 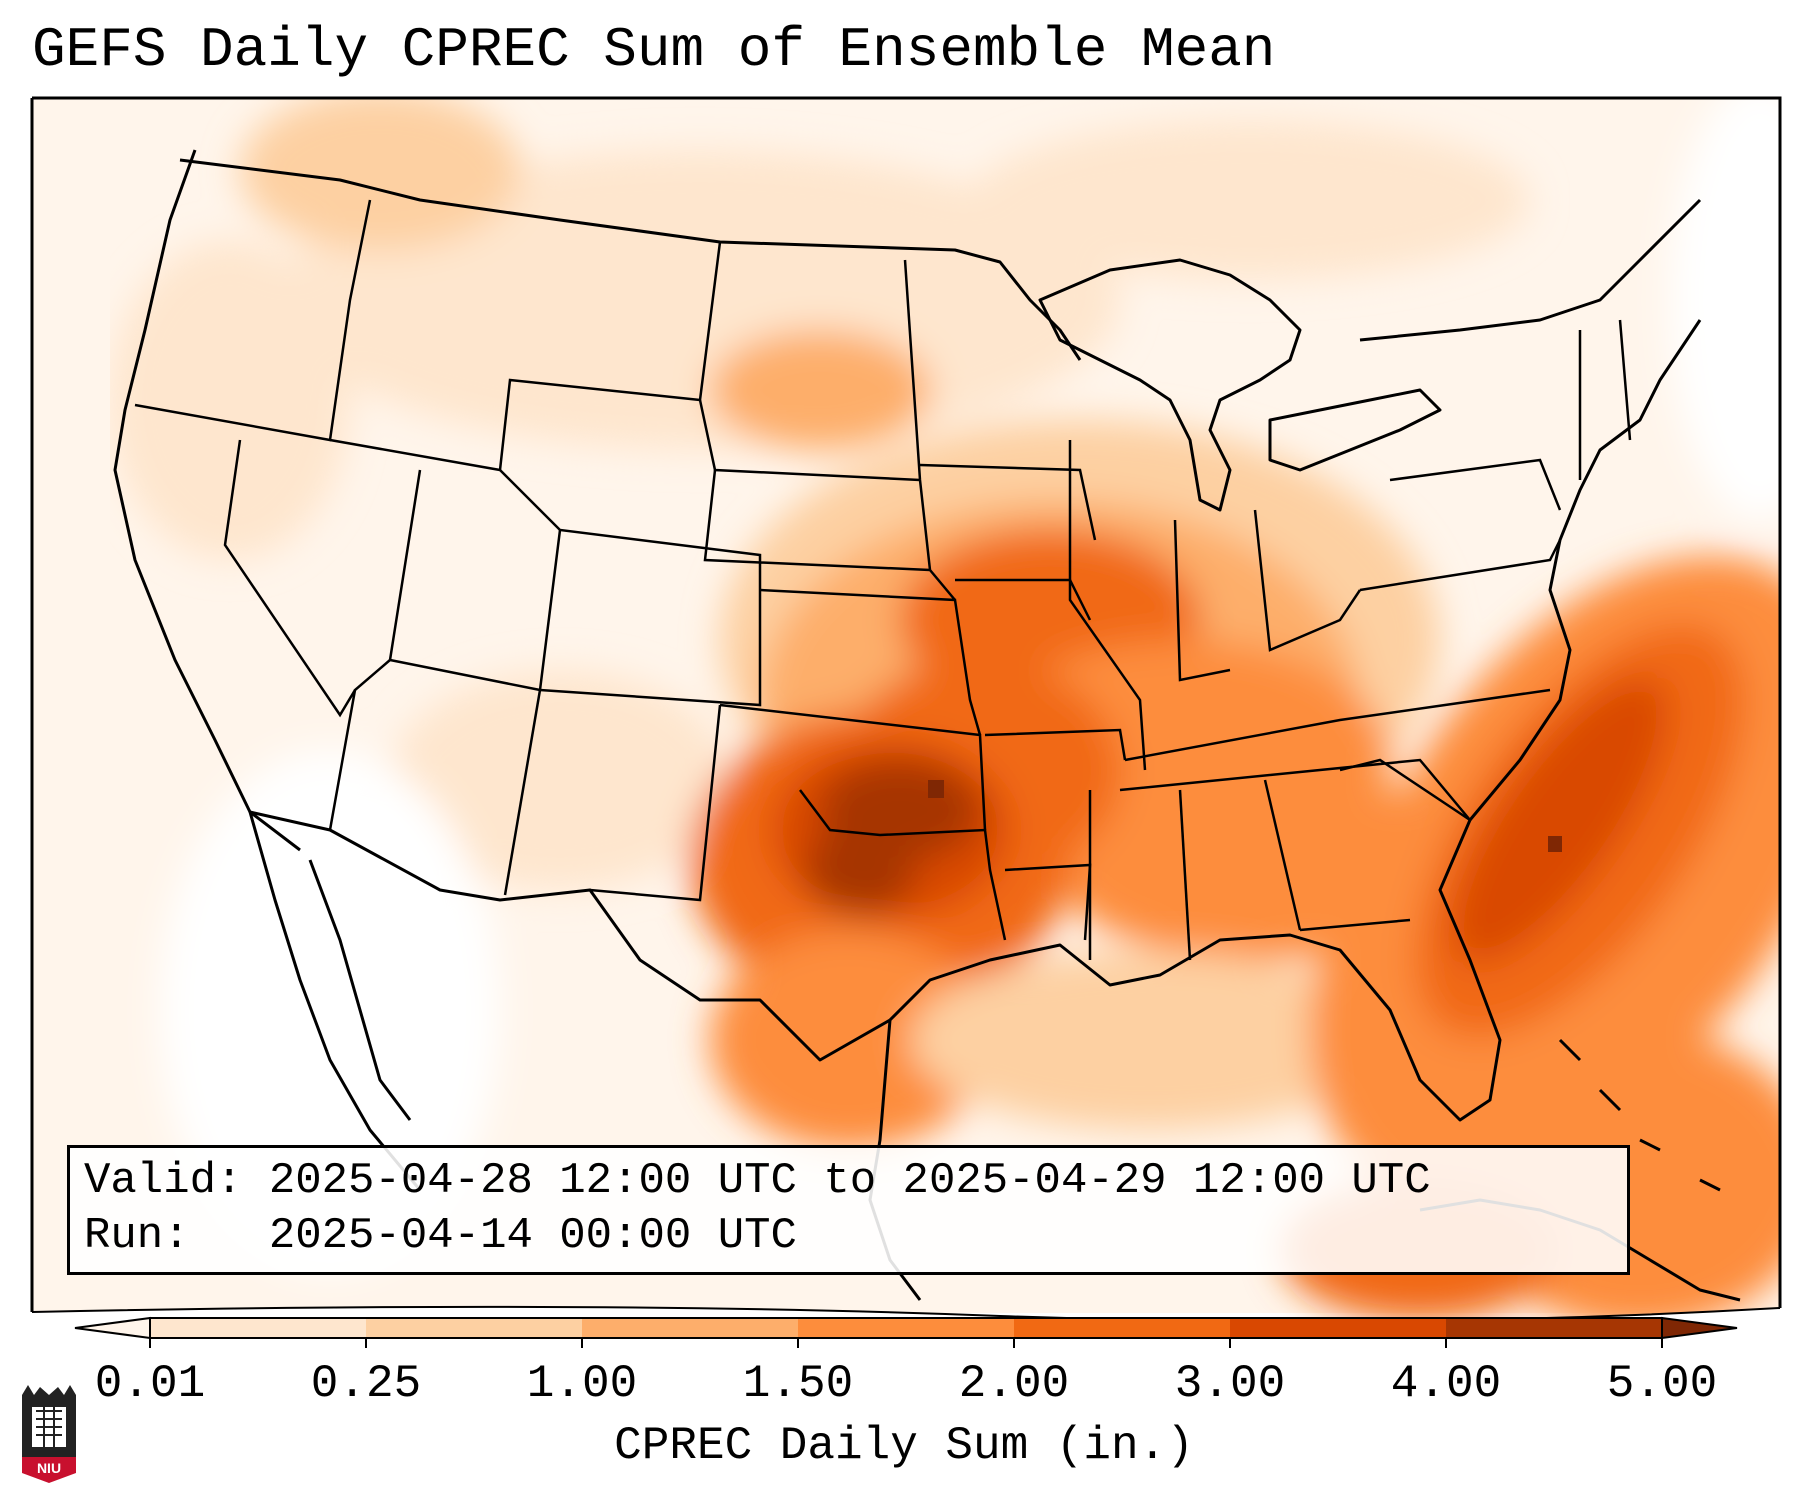 What do you see at coordinates (1185, 875) in the screenshot?
I see `state-line-ms-al` at bounding box center [1185, 875].